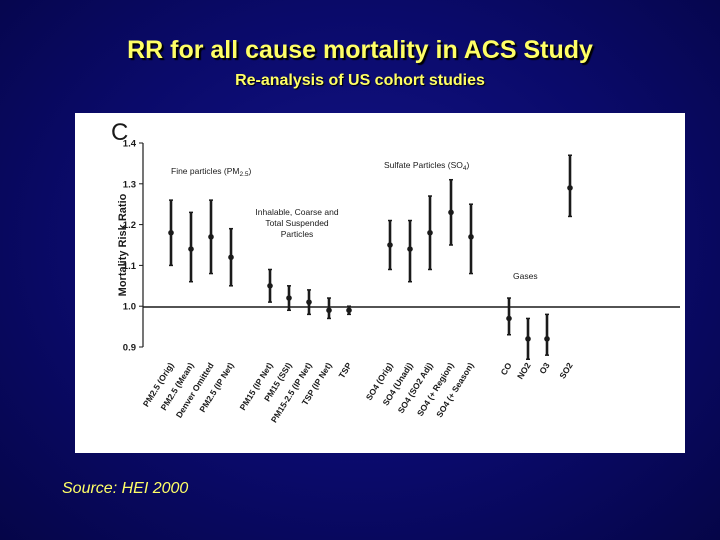  I want to click on annotation-inhalable-3: Particles, so click(297, 234).